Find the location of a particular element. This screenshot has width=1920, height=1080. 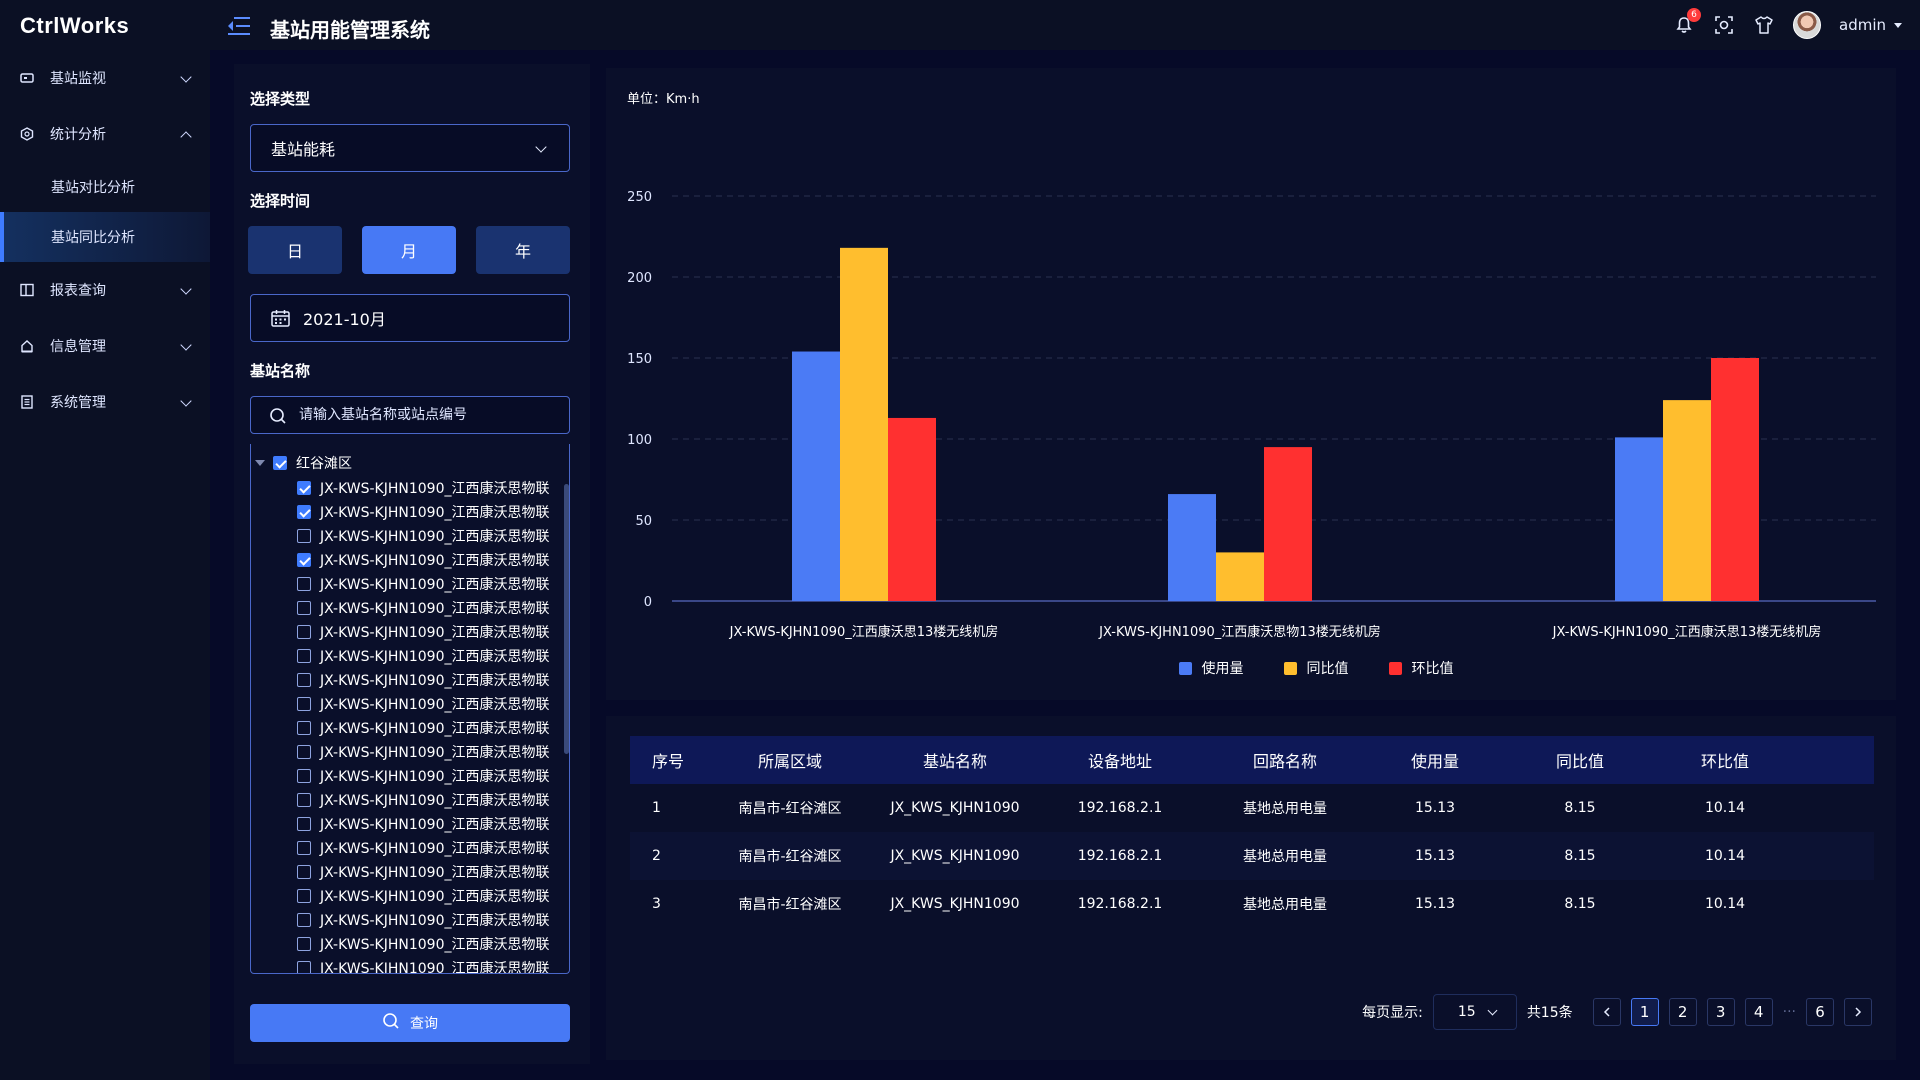

table-cell: 基地总用电量 is located at coordinates (1285, 809).